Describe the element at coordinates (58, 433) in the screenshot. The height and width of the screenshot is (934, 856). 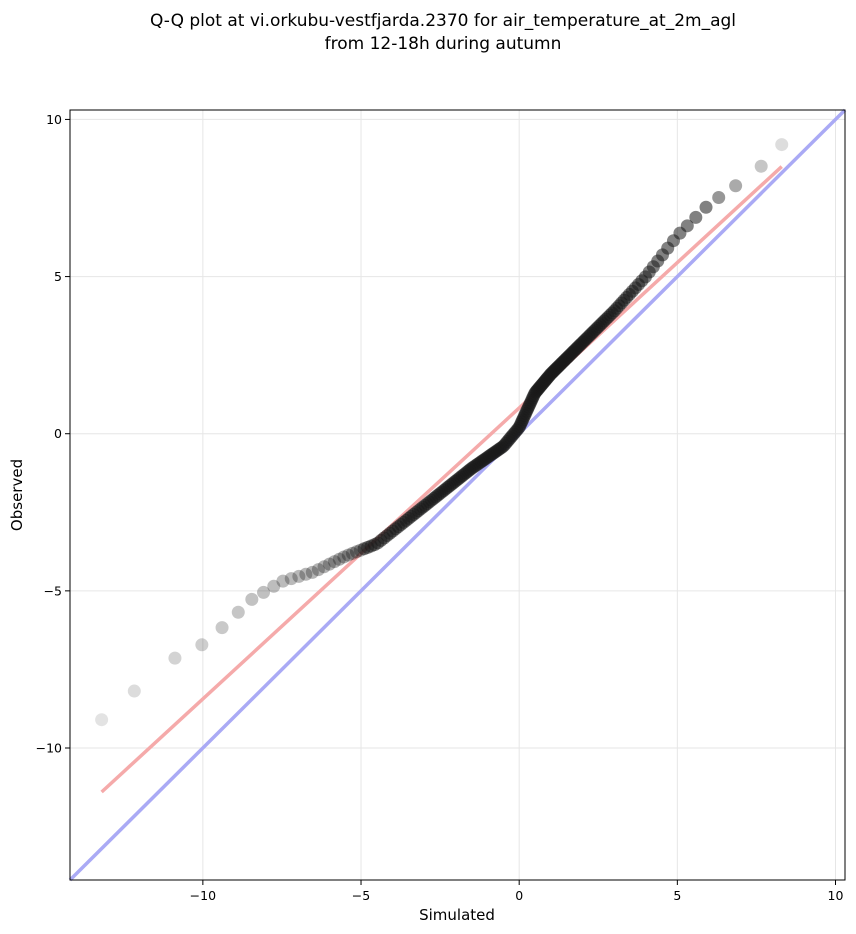
I see `y-tick-label: 0` at that location.